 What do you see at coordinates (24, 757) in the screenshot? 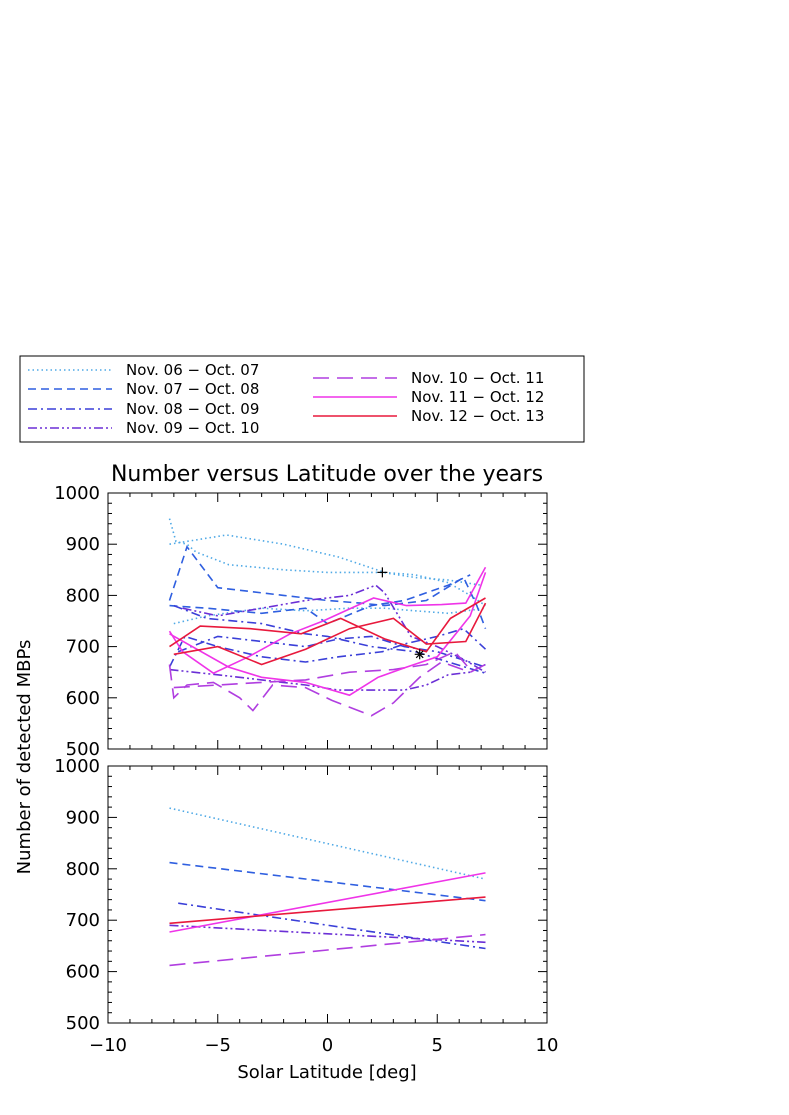
I see `y-axis-label: Number of detected MBPs` at bounding box center [24, 757].